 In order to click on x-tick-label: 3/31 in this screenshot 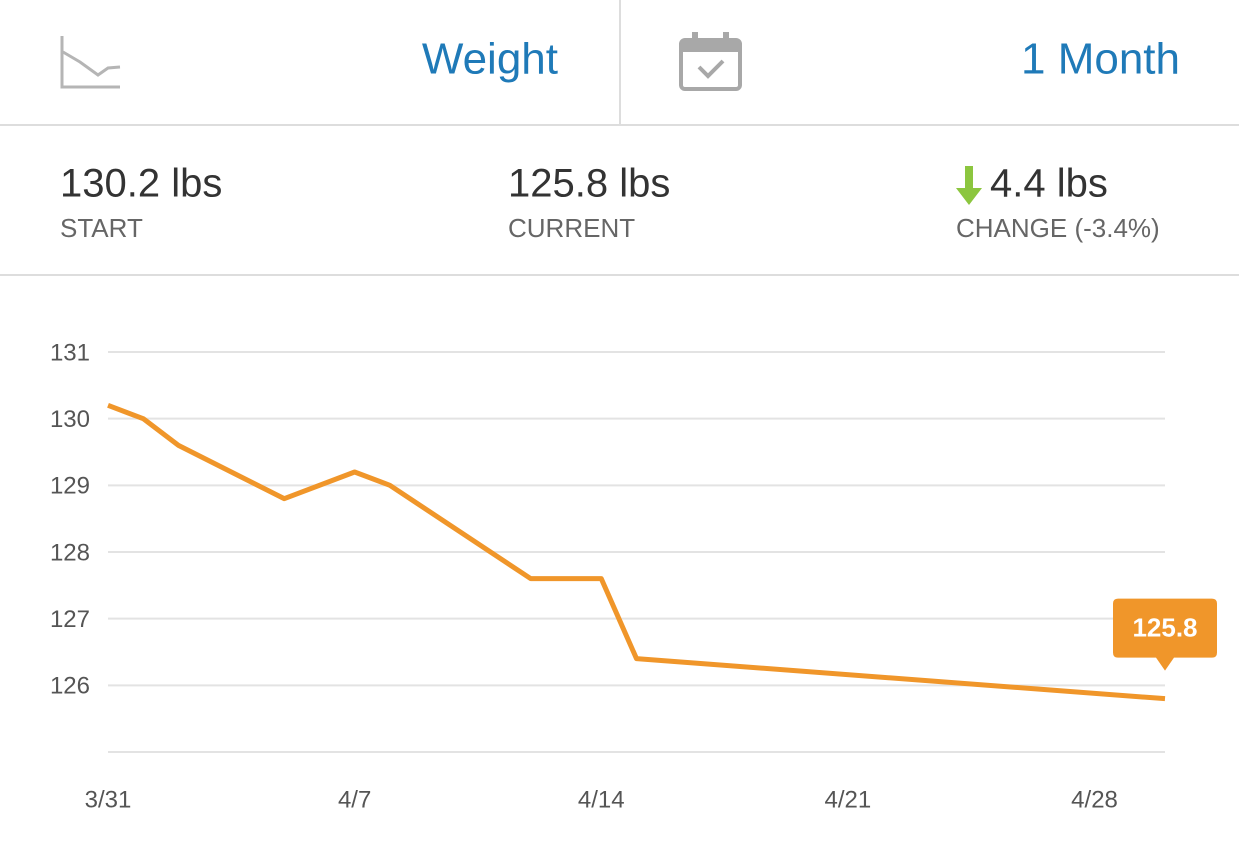, I will do `click(108, 799)`.